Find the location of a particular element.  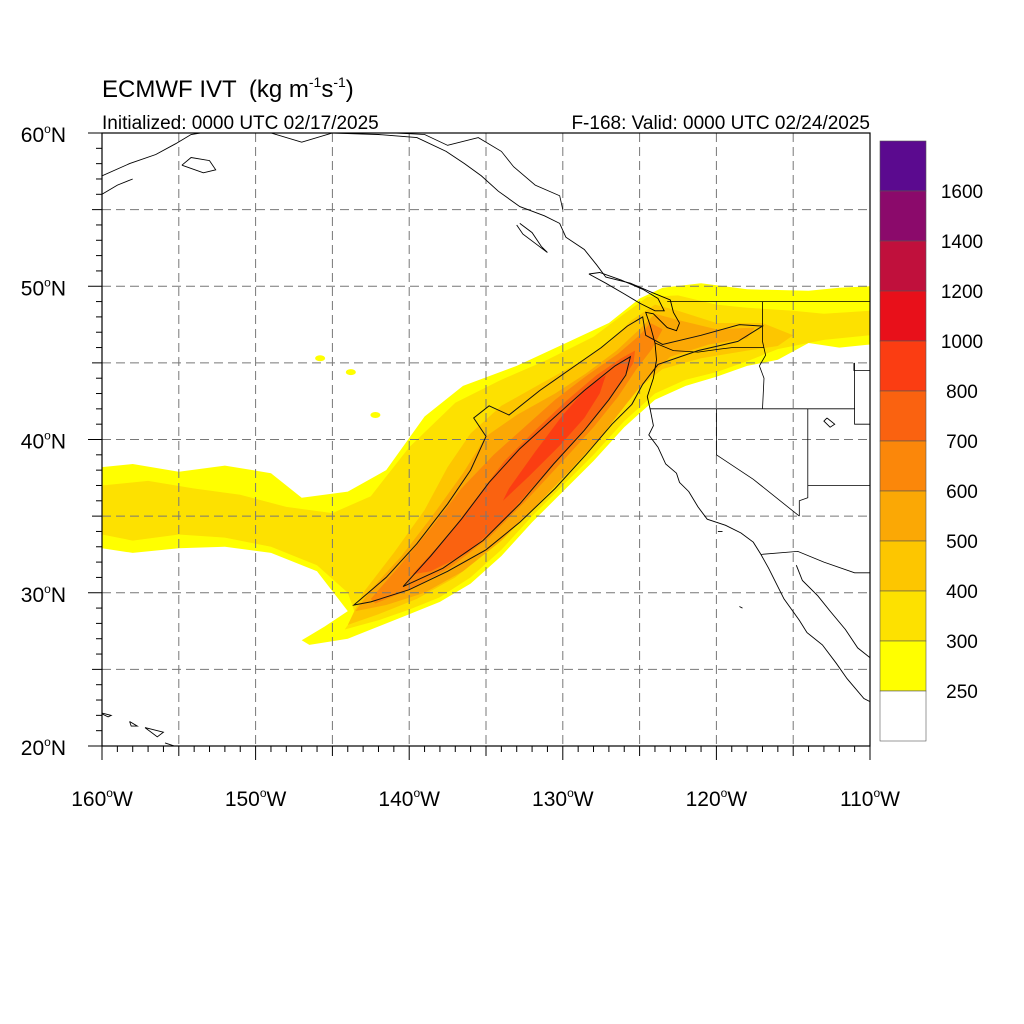

colorbar-label: 600 is located at coordinates (962, 492).